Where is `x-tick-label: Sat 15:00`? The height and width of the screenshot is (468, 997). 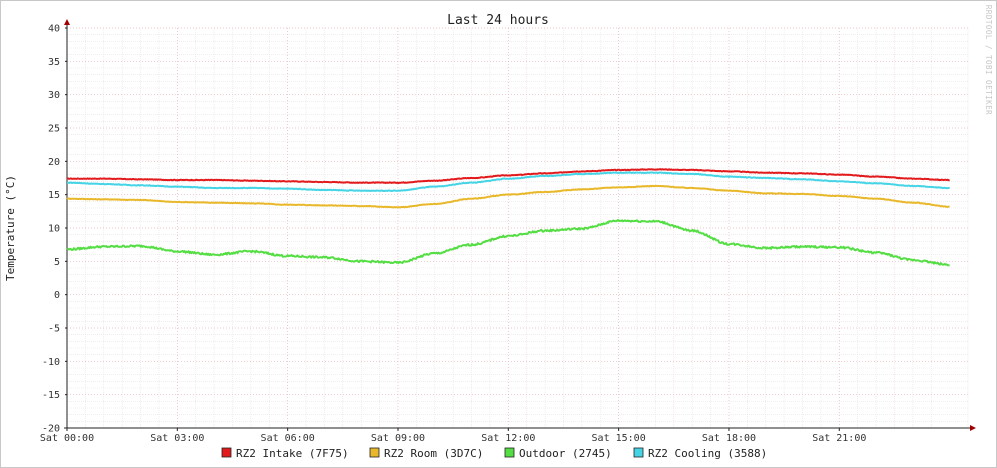 x-tick-label: Sat 15:00 is located at coordinates (619, 438).